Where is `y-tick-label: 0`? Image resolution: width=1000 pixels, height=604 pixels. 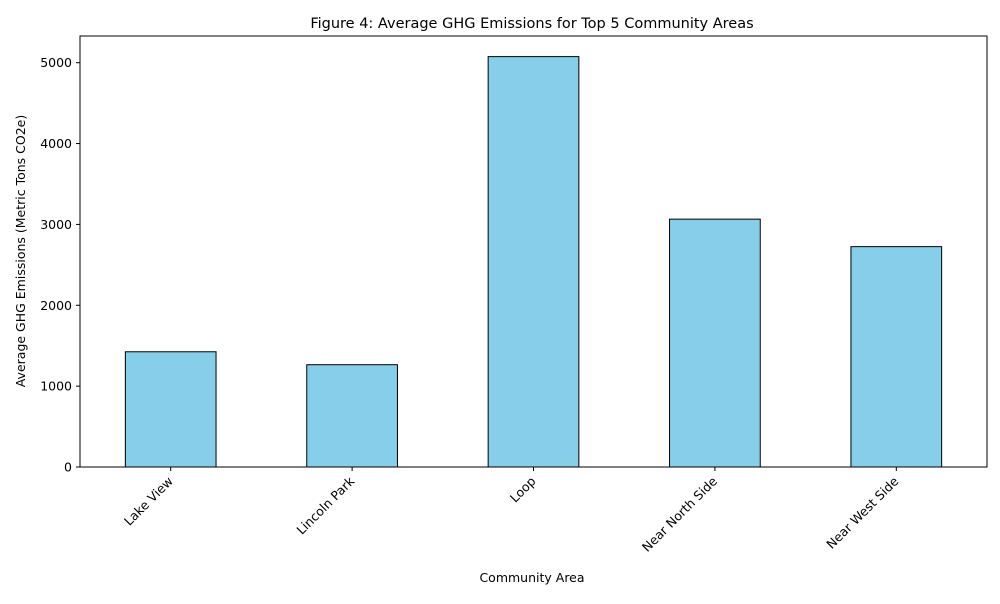
y-tick-label: 0 is located at coordinates (68, 467).